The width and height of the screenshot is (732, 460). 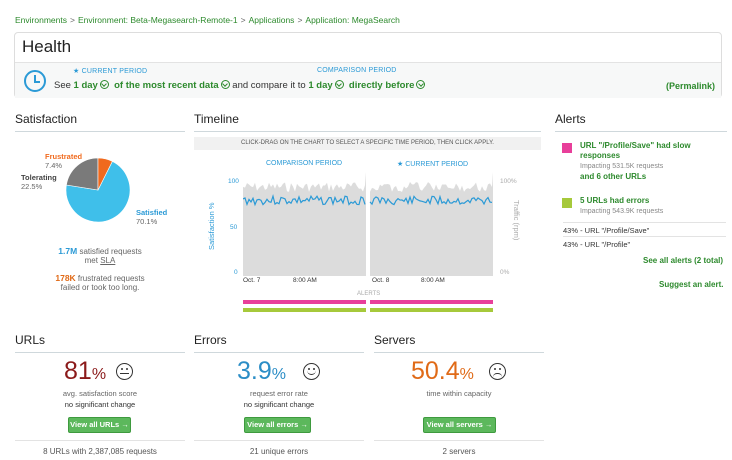 What do you see at coordinates (459, 343) in the screenshot?
I see `servers-title: Servers` at bounding box center [459, 343].